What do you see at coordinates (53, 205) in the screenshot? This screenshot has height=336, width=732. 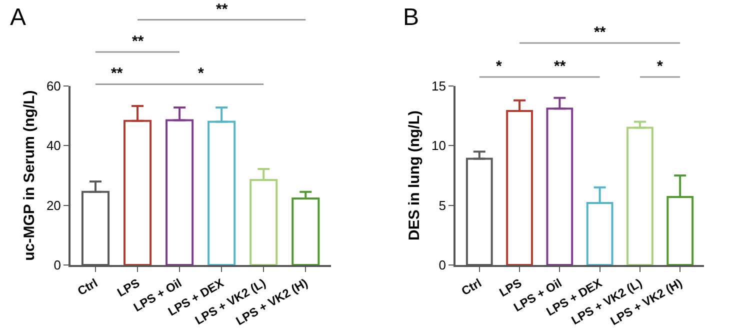 I see `y-tick-label: 20` at bounding box center [53, 205].